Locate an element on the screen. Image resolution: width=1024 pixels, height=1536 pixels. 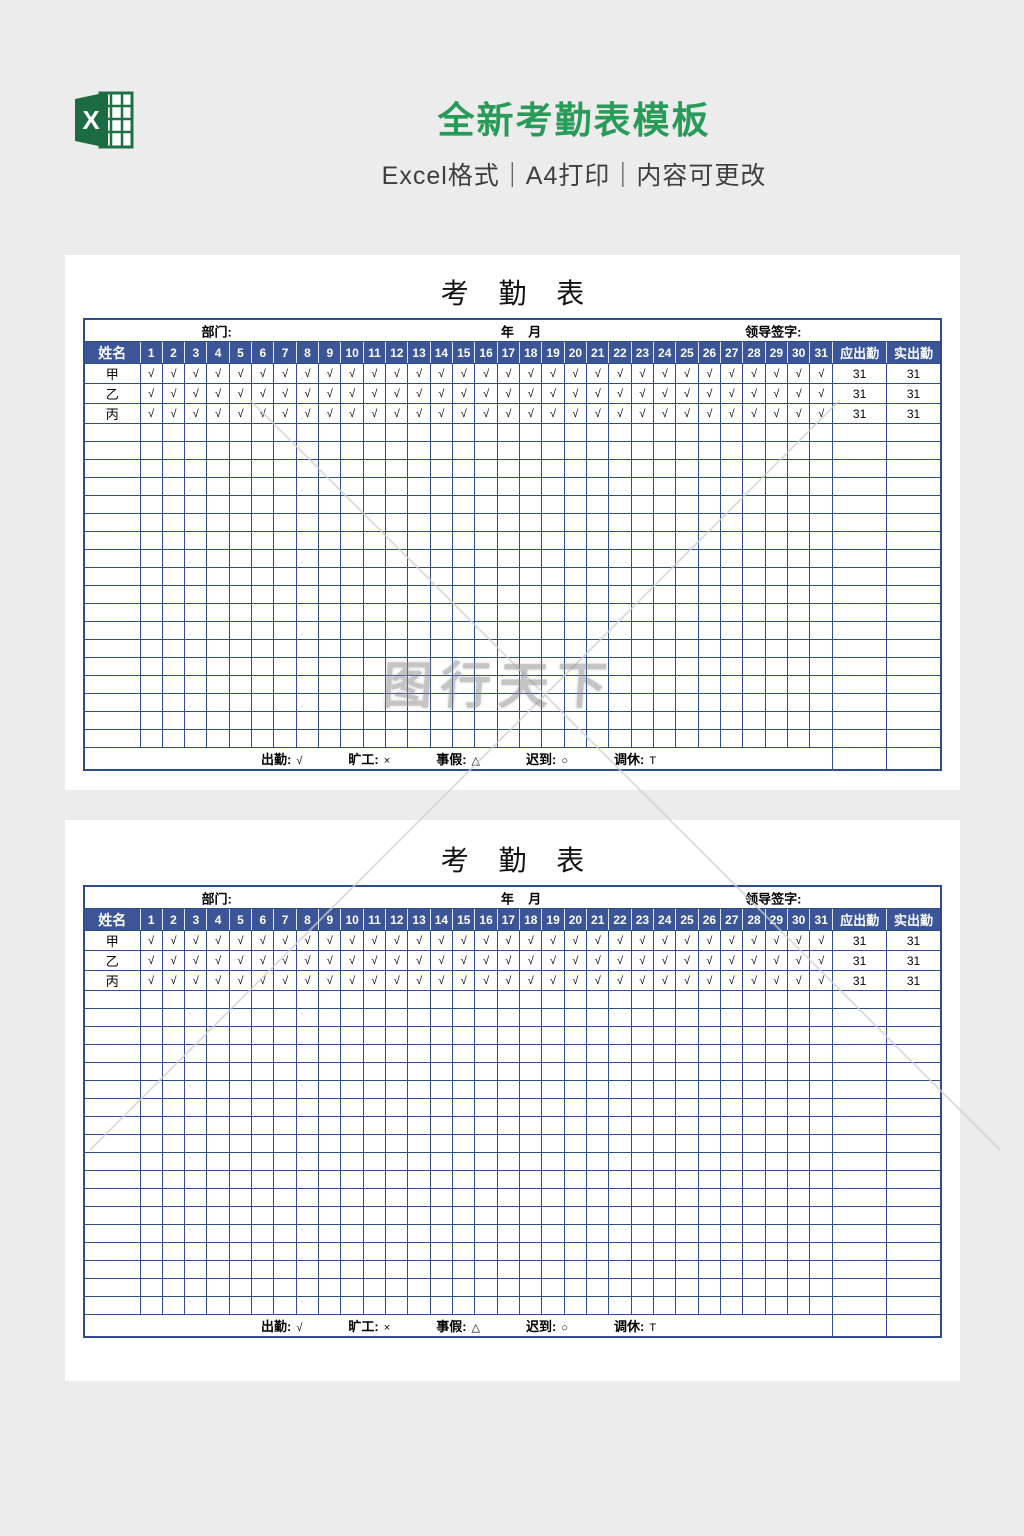
day-column-header: 2 is located at coordinates (173, 919).